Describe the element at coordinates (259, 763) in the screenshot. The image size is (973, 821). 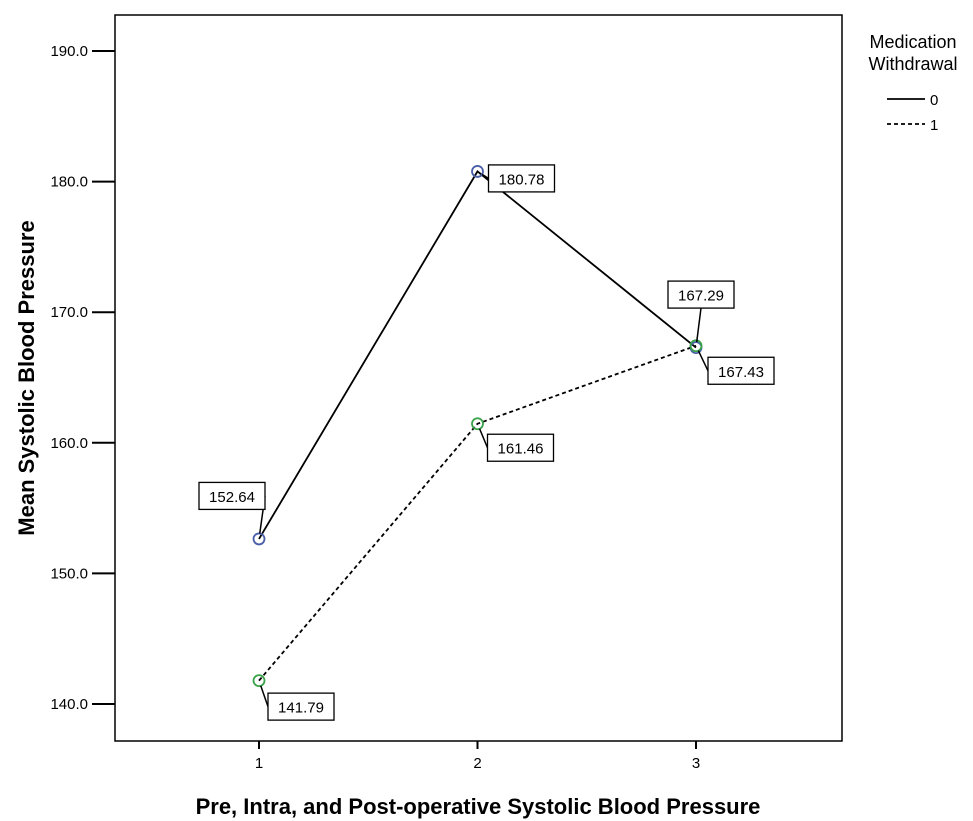
I see `x-tick-label: 1` at that location.